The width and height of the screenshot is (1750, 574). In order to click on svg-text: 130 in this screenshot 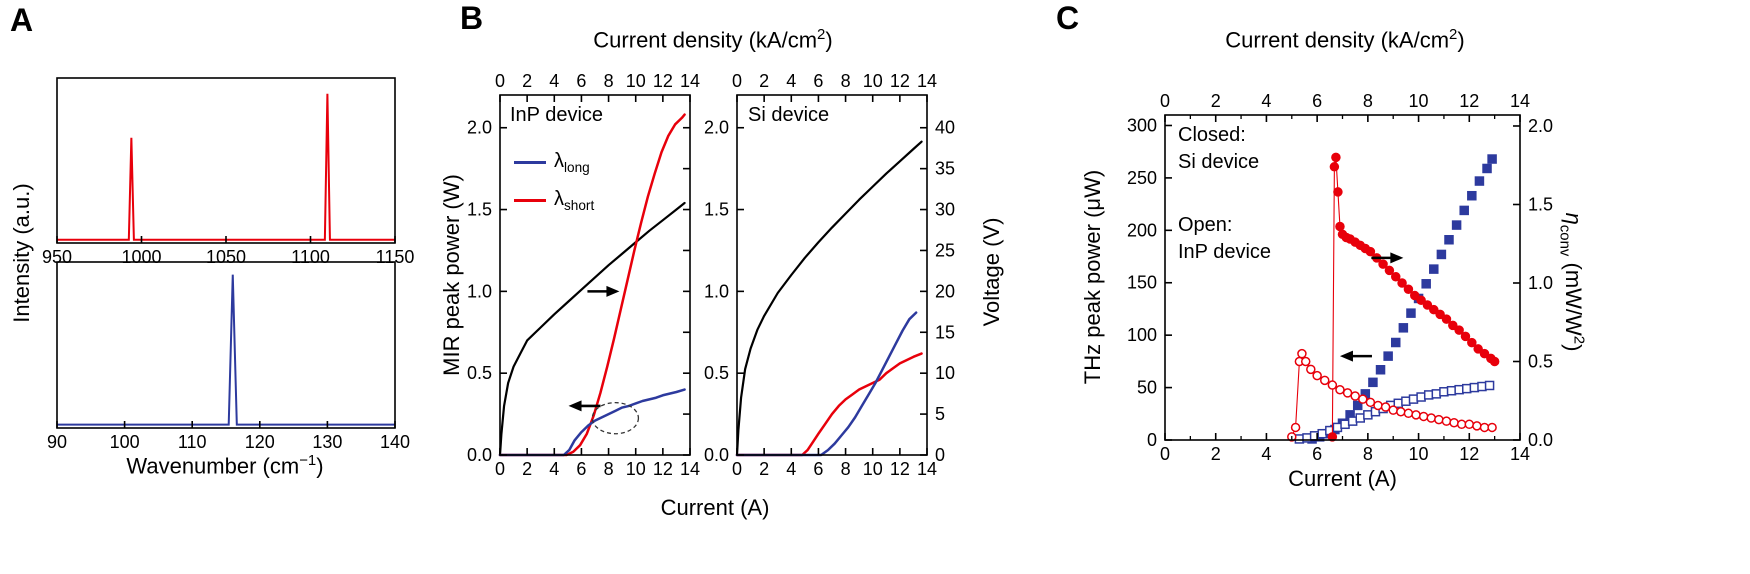, I will do `click(327, 442)`.